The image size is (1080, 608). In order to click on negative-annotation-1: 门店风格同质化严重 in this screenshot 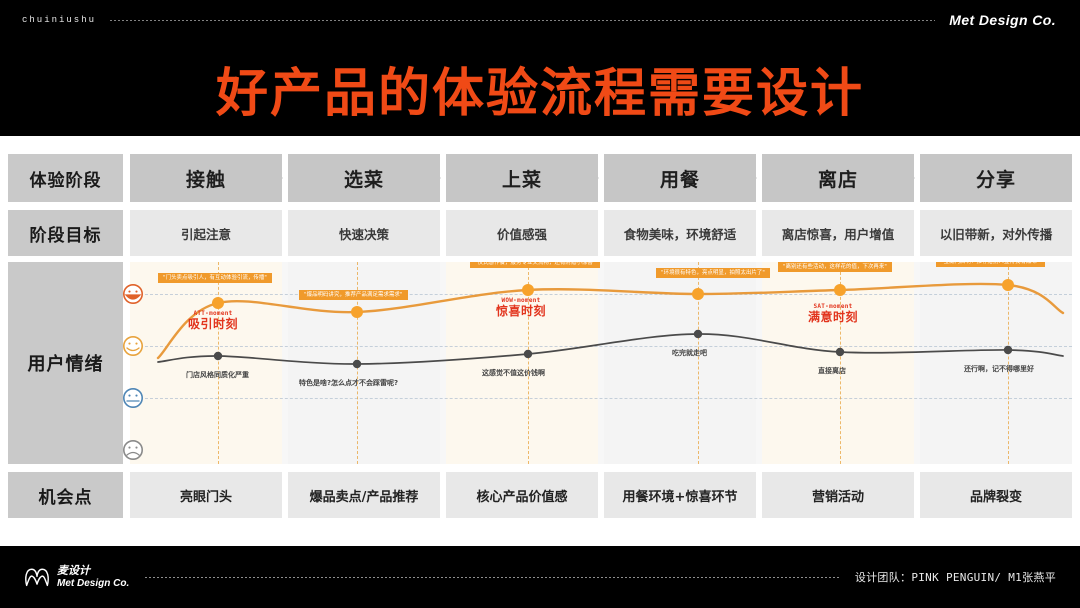, I will do `click(217, 375)`.